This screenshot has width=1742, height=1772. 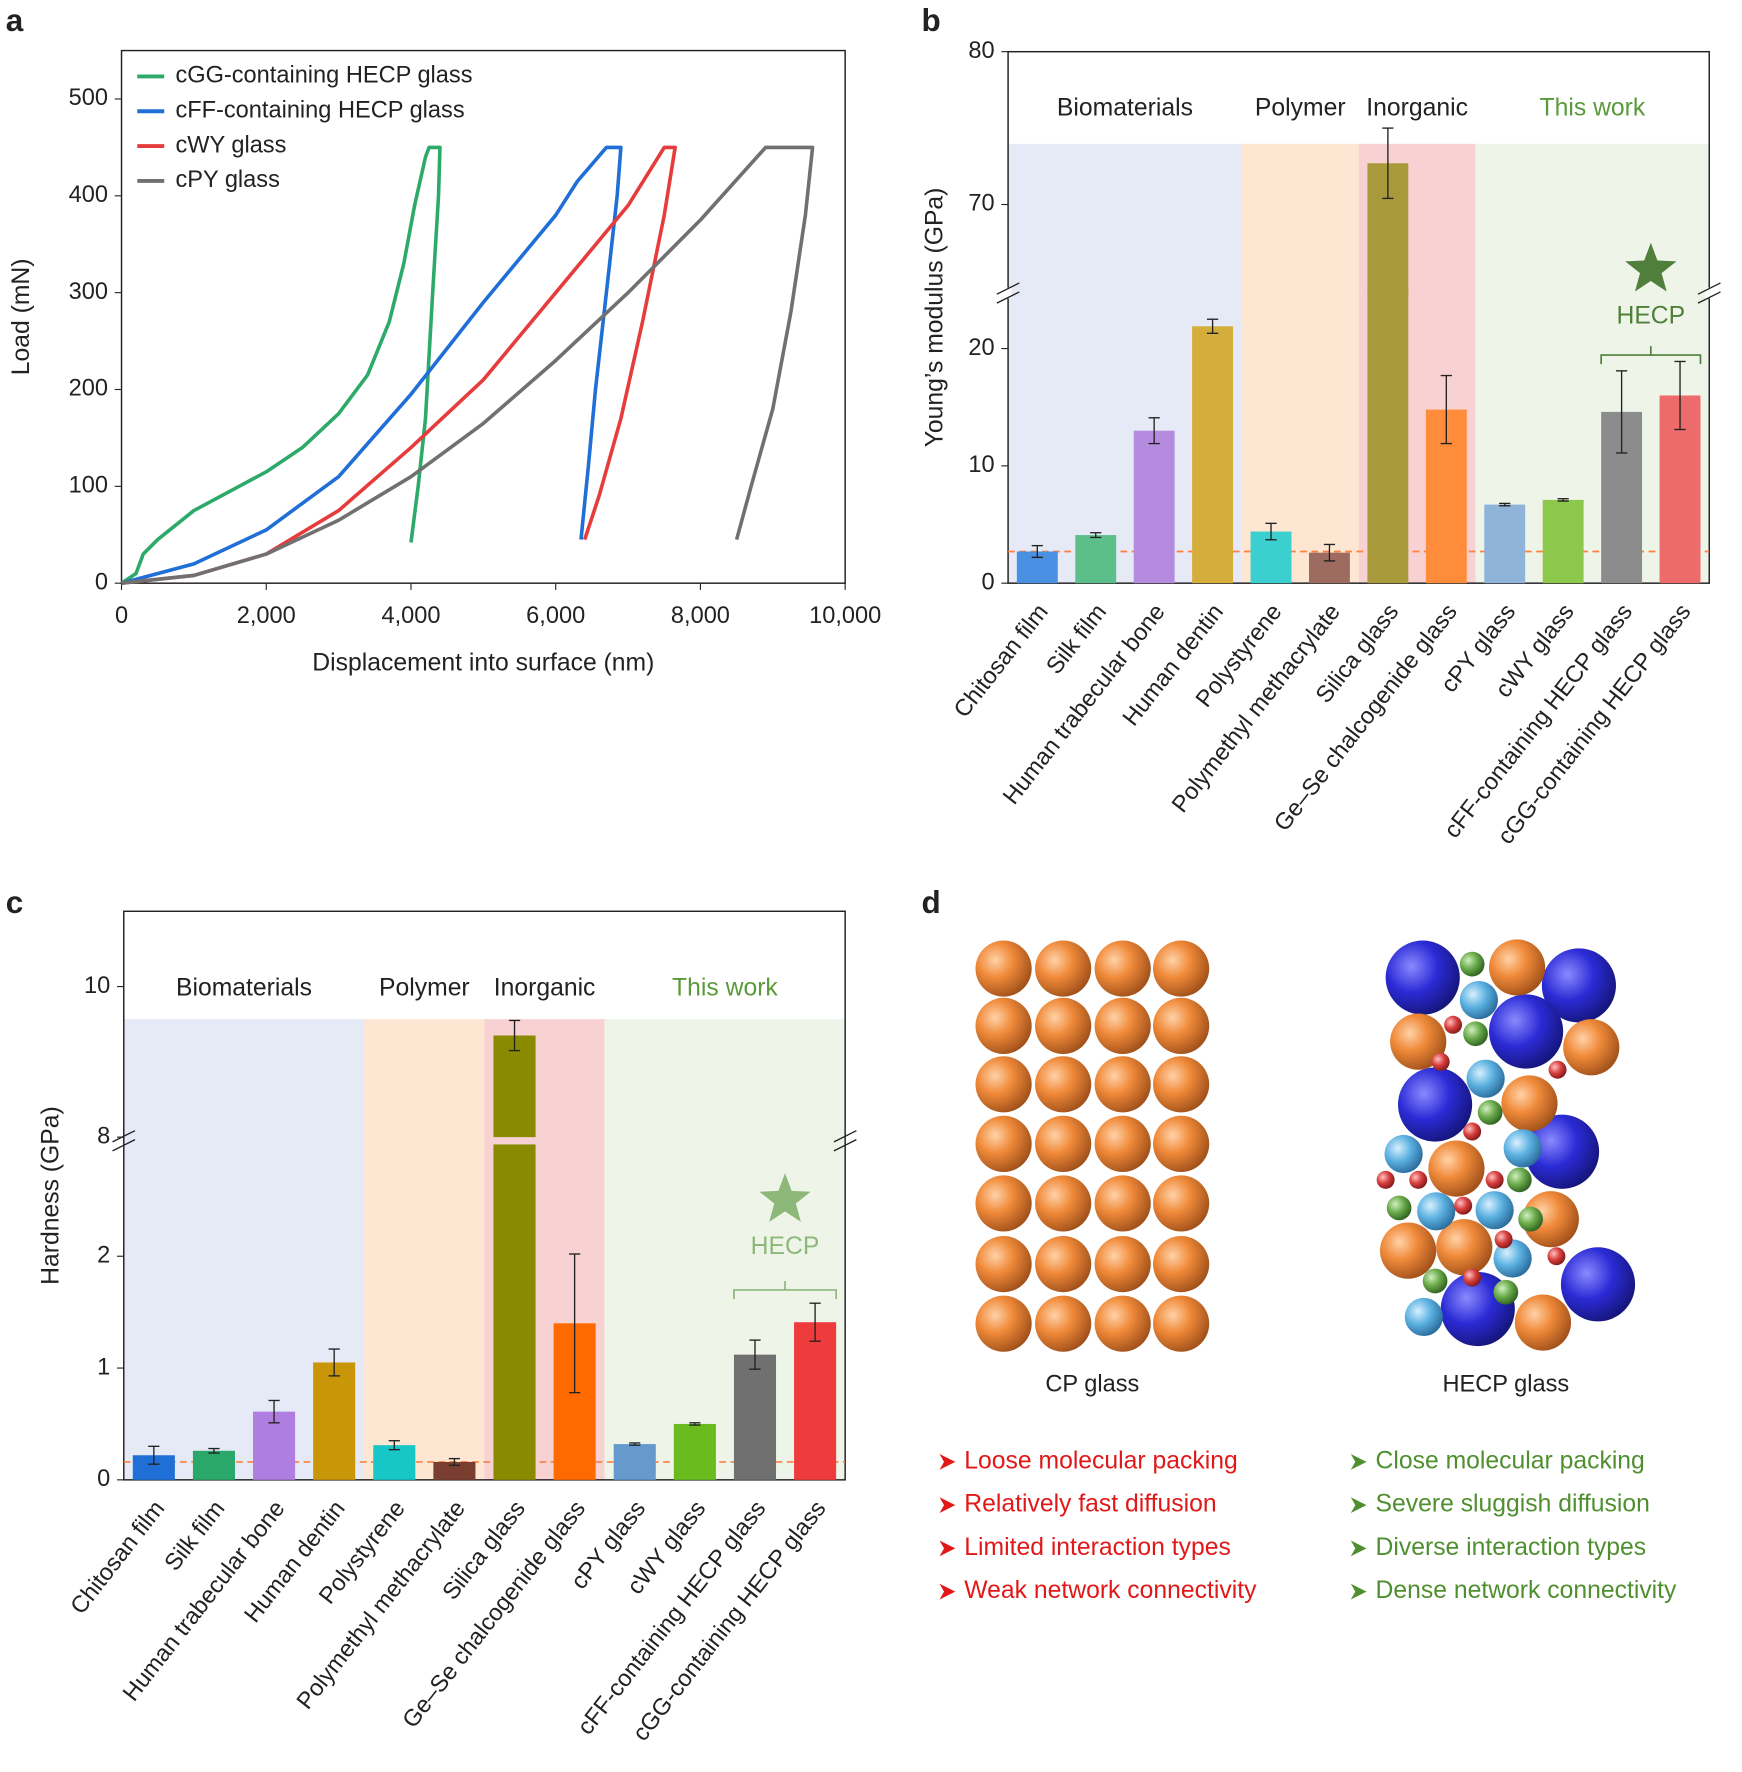 I want to click on x-tick-label: Chitosan film, so click(x=117, y=1556).